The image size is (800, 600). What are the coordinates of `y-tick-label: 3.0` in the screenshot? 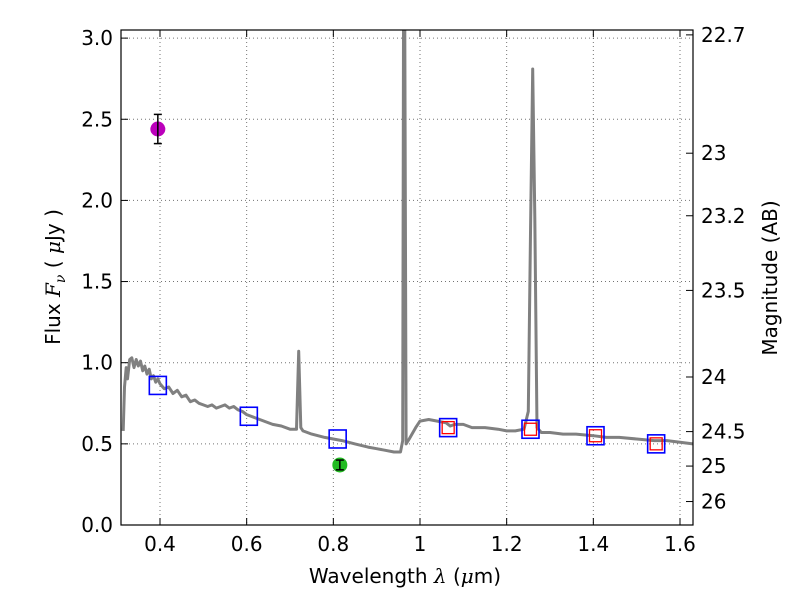 It's located at (97, 38).